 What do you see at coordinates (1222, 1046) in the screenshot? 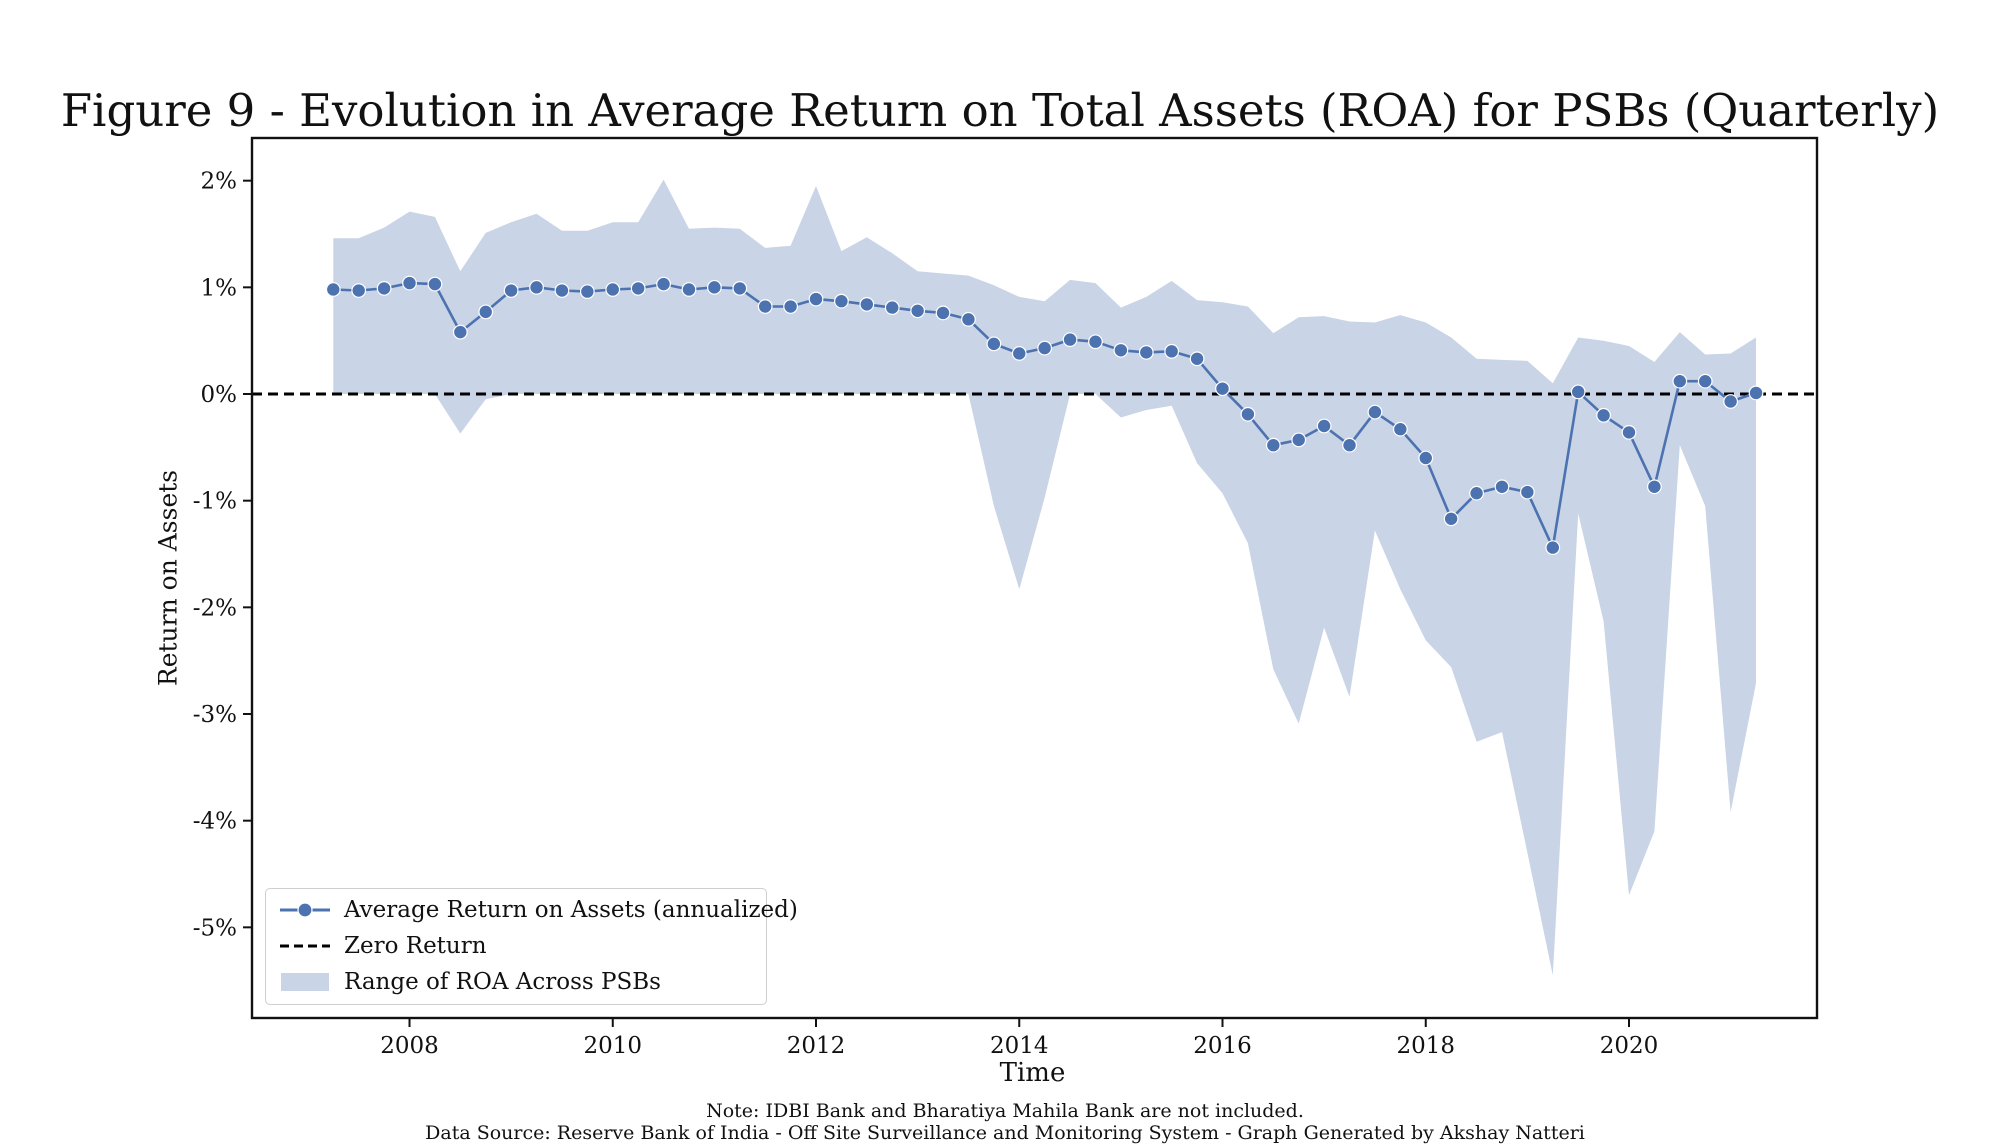
I see `x-tick-label: 2016` at bounding box center [1222, 1046].